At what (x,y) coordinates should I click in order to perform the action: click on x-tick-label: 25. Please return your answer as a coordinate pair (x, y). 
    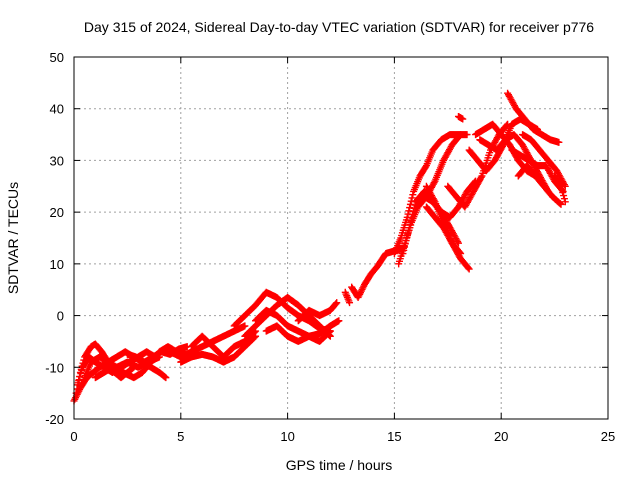
    Looking at the image, I should click on (608, 436).